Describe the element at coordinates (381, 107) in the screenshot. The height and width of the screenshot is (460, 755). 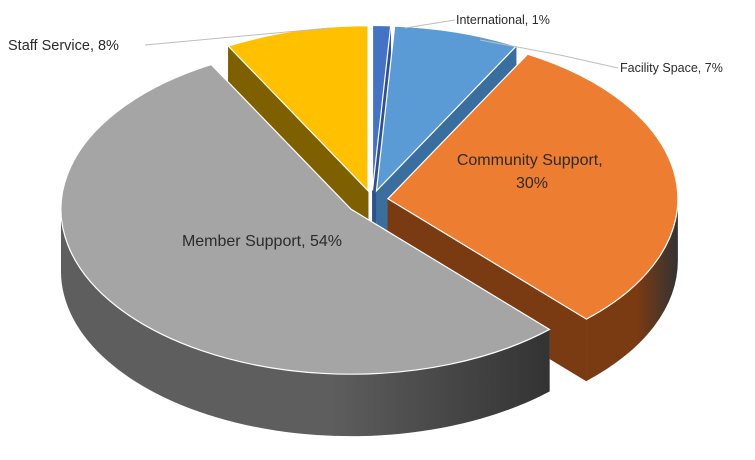
I see `slice-international` at that location.